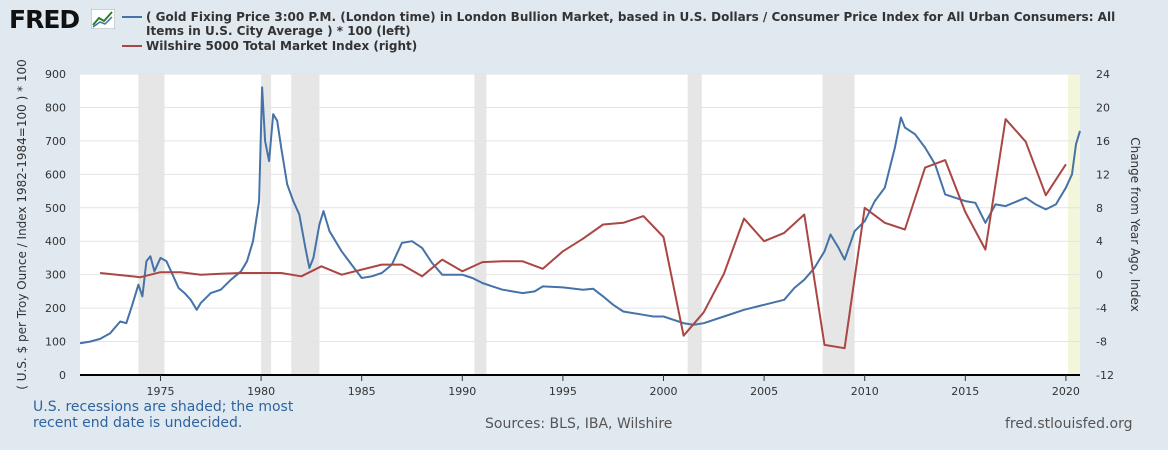  What do you see at coordinates (55, 308) in the screenshot?
I see `y-tick-label: 200` at bounding box center [55, 308].